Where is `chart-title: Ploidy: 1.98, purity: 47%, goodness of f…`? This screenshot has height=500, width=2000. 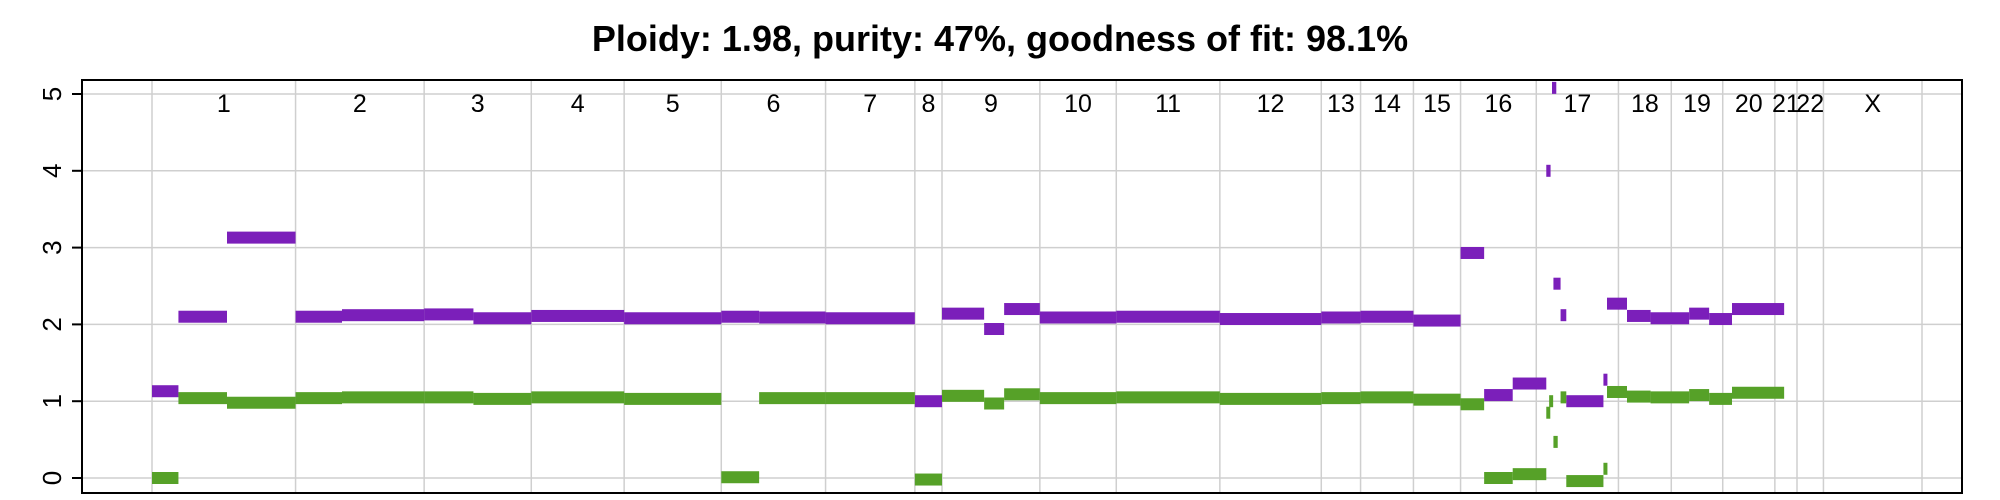 chart-title: Ploidy: 1.98, purity: 47%, goodness of f… is located at coordinates (1000, 38).